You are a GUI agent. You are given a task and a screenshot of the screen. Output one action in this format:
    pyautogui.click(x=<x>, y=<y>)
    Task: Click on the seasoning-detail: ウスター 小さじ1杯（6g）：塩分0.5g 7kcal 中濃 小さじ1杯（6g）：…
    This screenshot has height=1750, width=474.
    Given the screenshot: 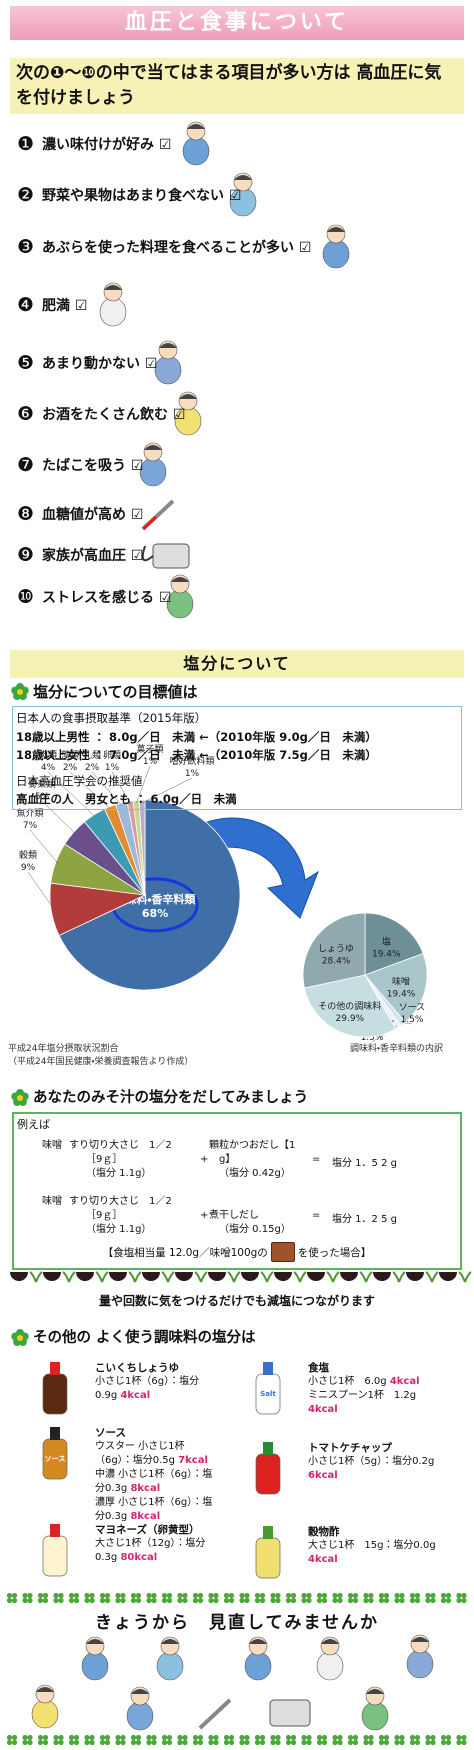 What is the action you would take?
    pyautogui.click(x=157, y=1482)
    